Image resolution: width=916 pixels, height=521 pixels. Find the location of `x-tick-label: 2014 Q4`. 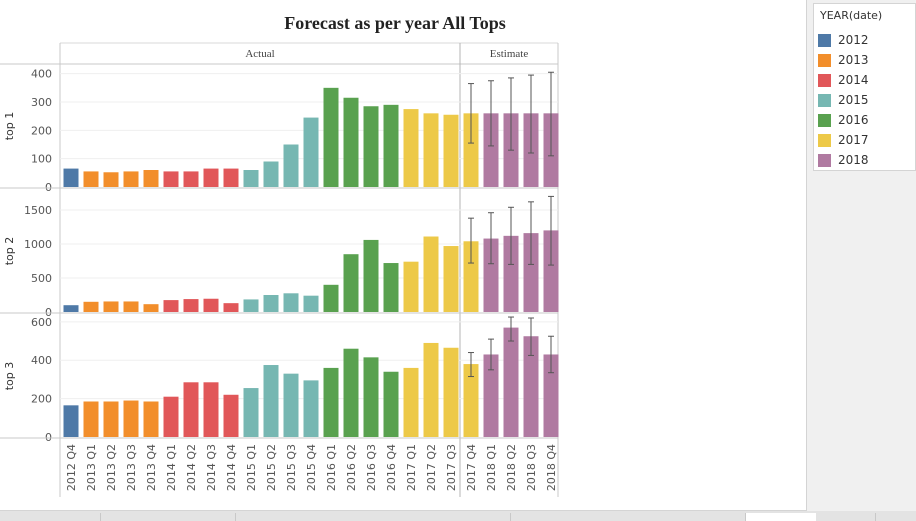

x-tick-label: 2014 Q4 is located at coordinates (231, 467).